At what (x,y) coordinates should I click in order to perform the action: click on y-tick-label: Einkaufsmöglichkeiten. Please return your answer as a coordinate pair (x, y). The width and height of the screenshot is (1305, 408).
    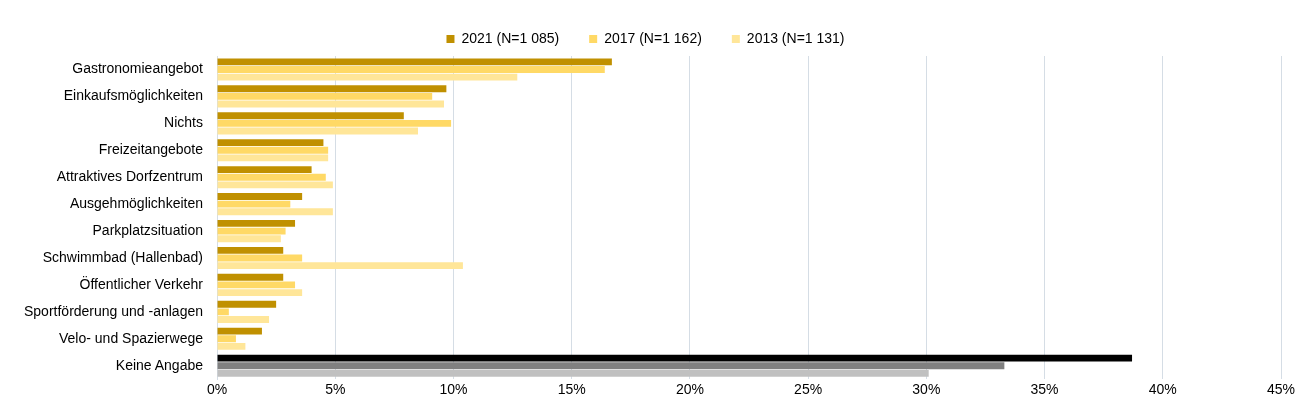
    Looking at the image, I should click on (133, 95).